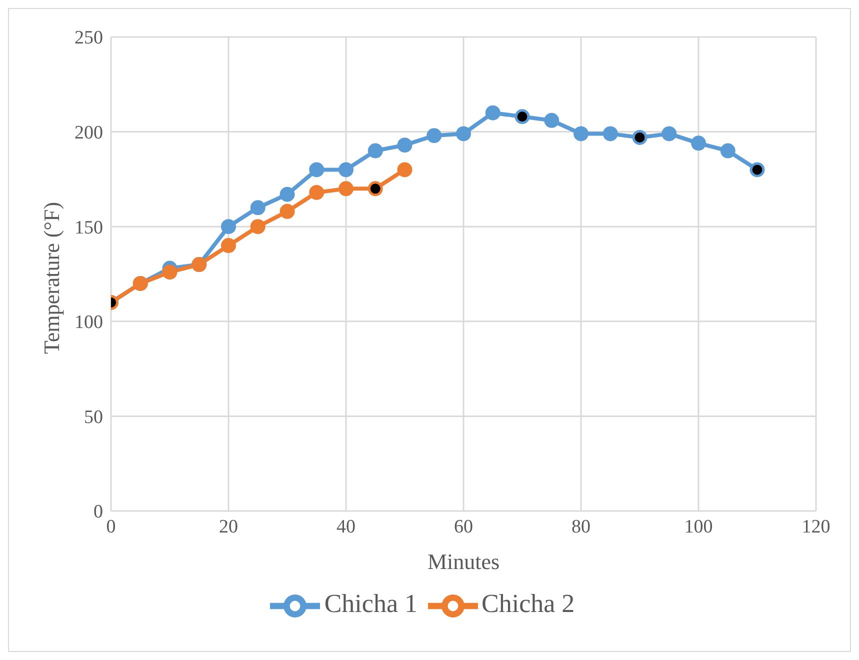 This screenshot has height=660, width=859. I want to click on y-tick-label: 200, so click(88, 133).